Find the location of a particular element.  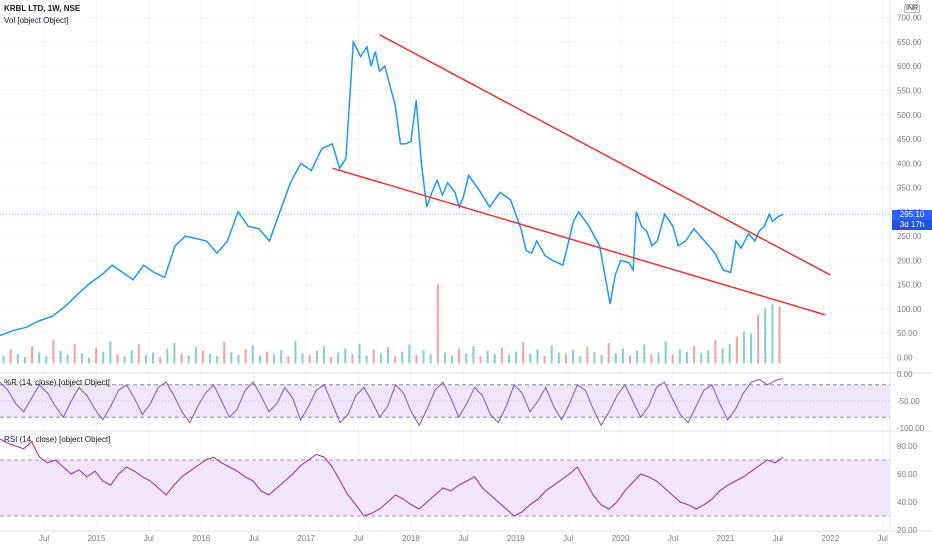

x-tick-label: 2019 is located at coordinates (516, 538).